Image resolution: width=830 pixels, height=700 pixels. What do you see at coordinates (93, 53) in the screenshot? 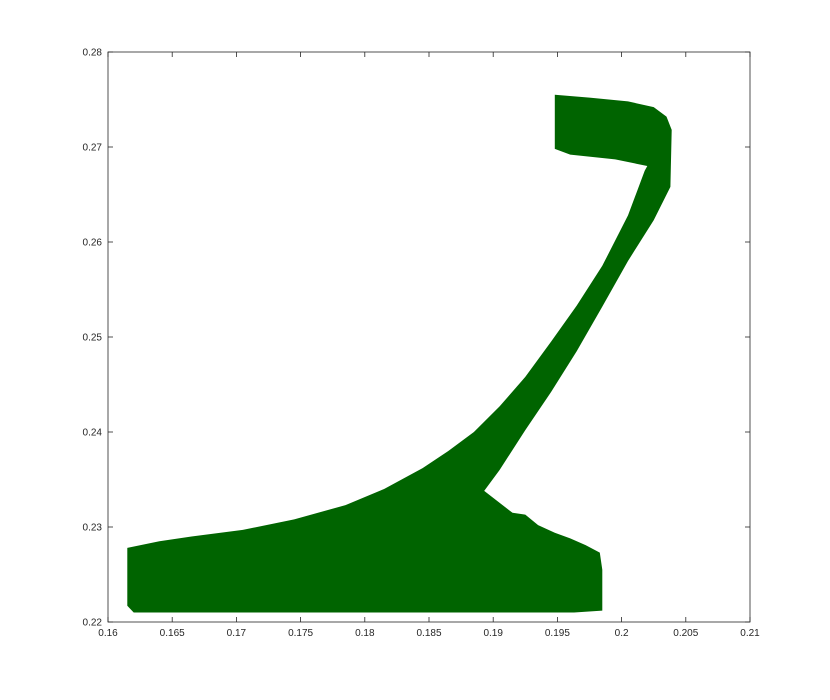
I see `y-tick-label: 0.28` at bounding box center [93, 53].